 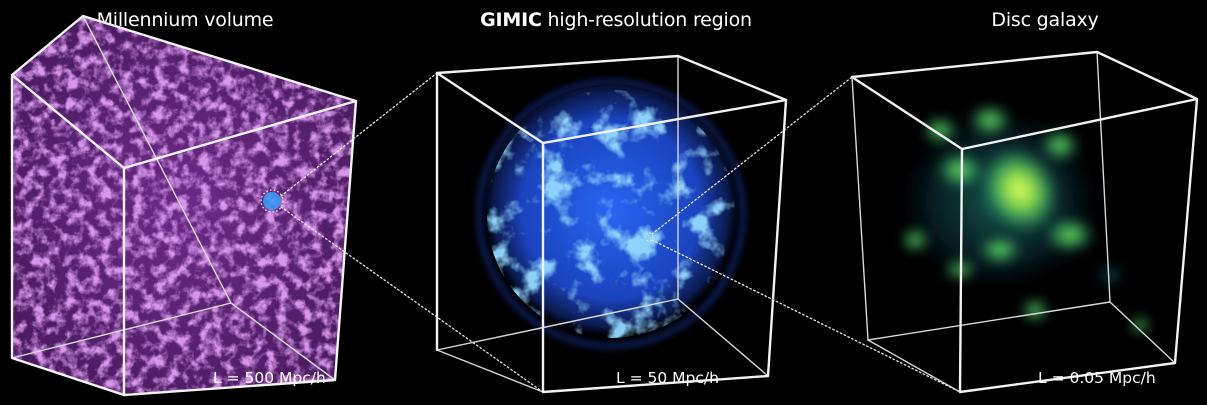 I want to click on scale-label-gimic: L = 50 Mpc/h, so click(x=667, y=378).